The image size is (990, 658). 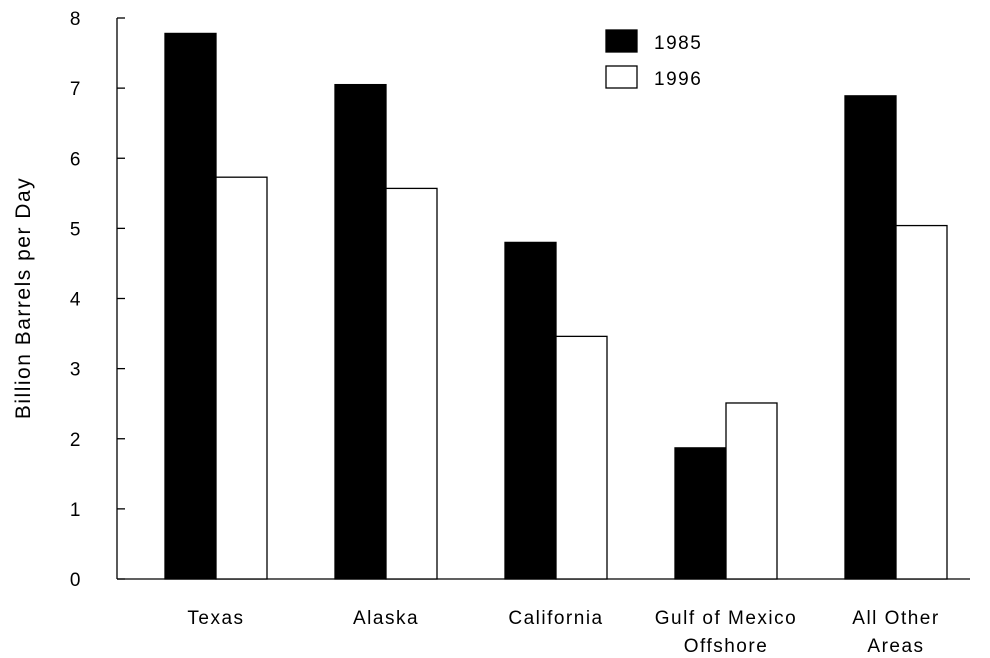 What do you see at coordinates (76, 89) in the screenshot?
I see `y-tick-label: 7` at bounding box center [76, 89].